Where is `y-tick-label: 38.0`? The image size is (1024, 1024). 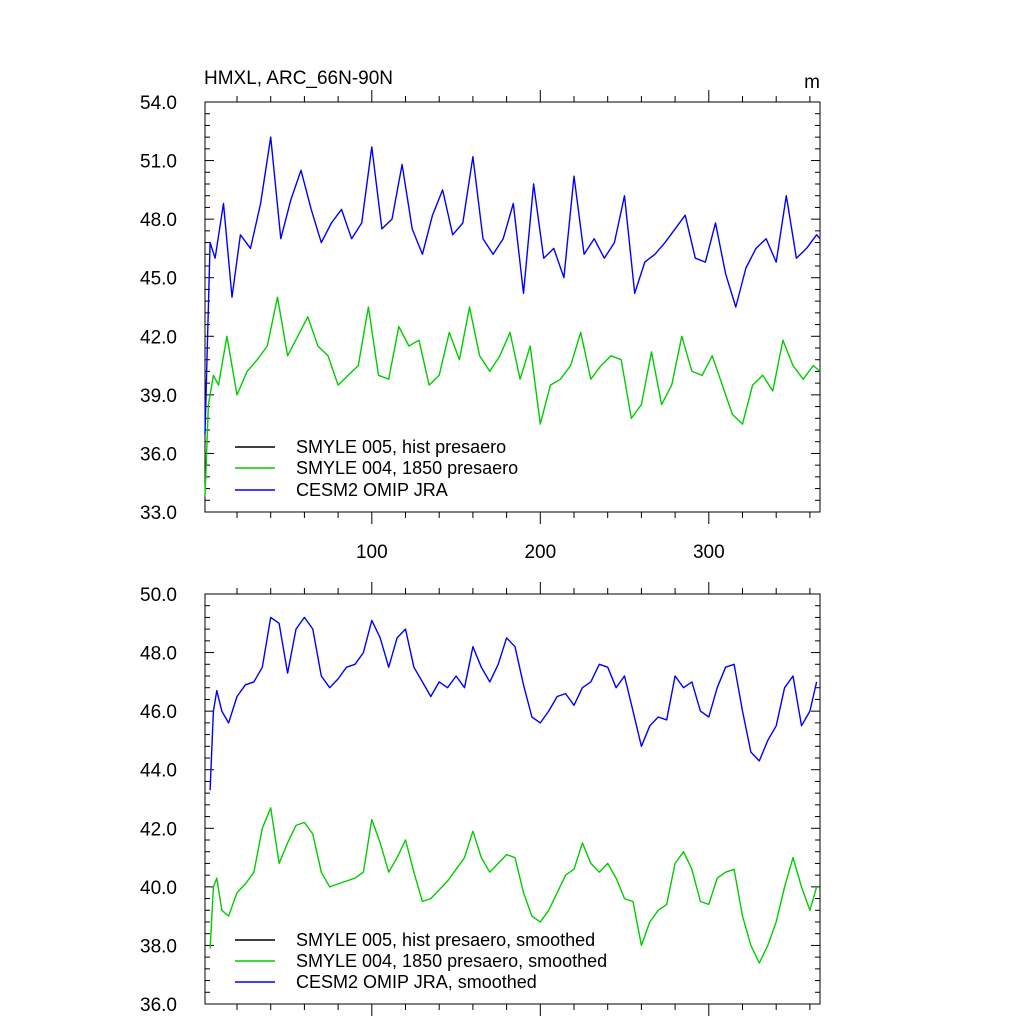 y-tick-label: 38.0 is located at coordinates (158, 946).